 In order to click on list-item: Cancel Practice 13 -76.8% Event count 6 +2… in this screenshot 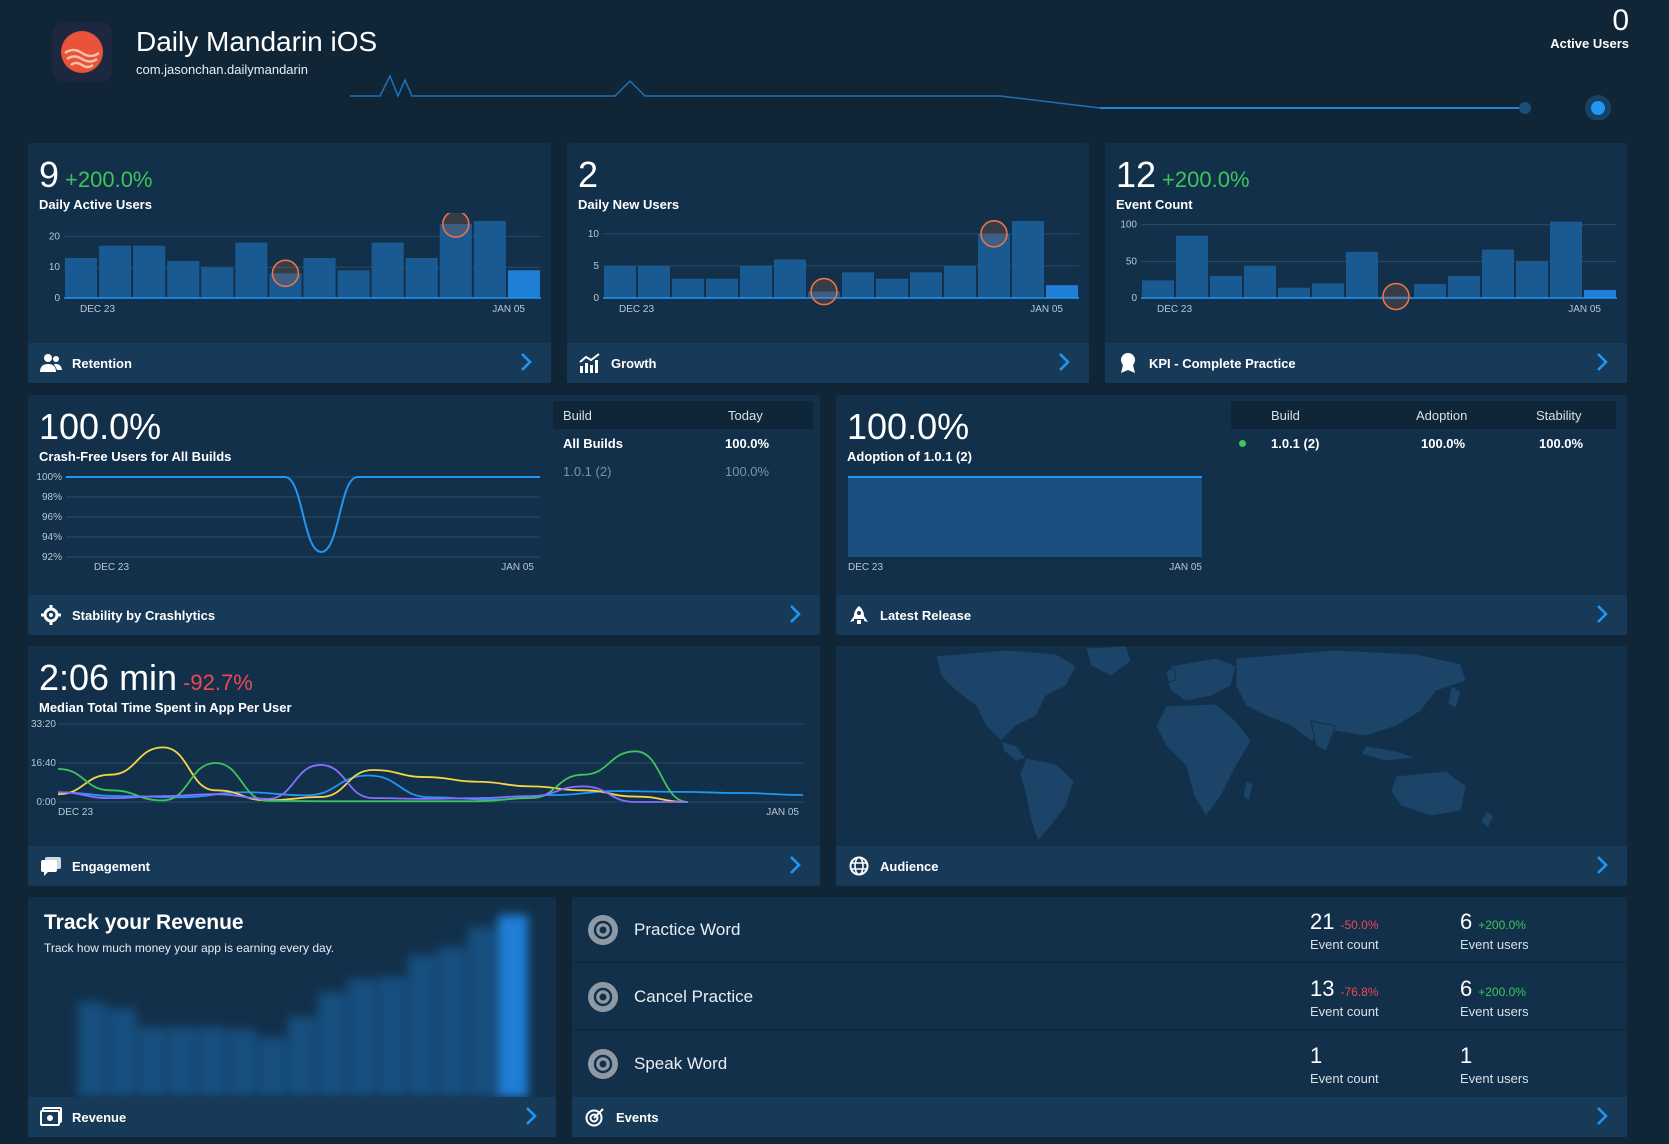, I will do `click(1099, 997)`.